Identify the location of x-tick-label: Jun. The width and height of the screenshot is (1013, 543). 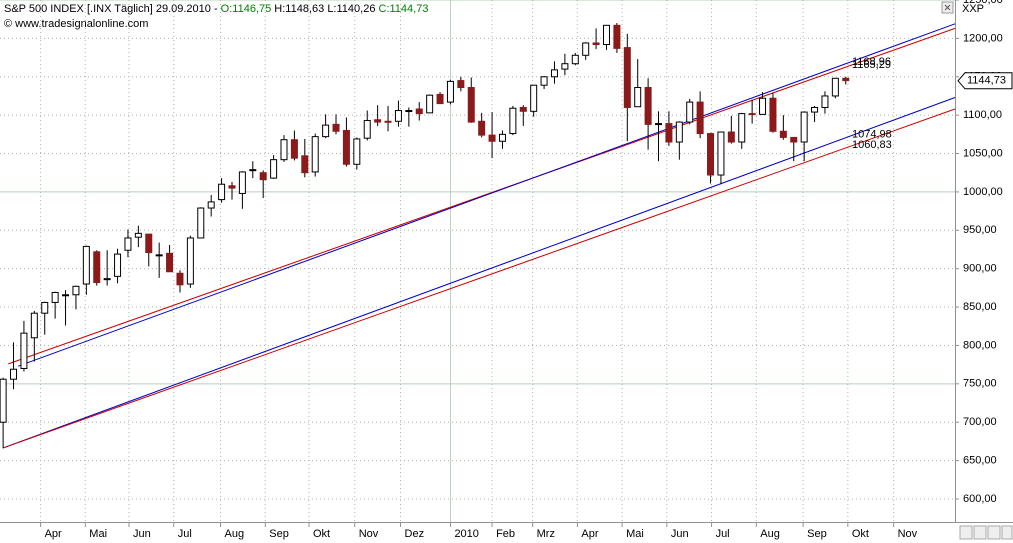
(142, 534).